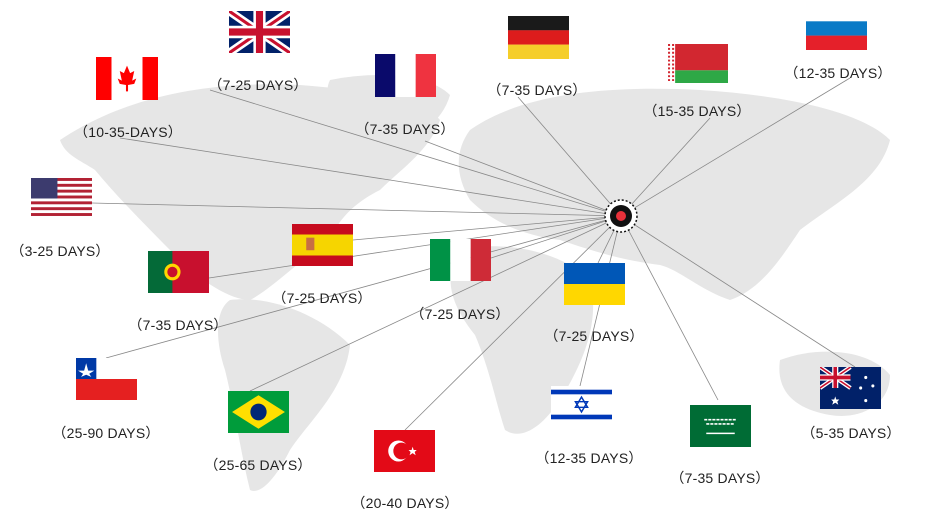 The image size is (930, 523). Describe the element at coordinates (106, 433) in the screenshot. I see `delivery-days-label: （25-90 DAYS）` at that location.